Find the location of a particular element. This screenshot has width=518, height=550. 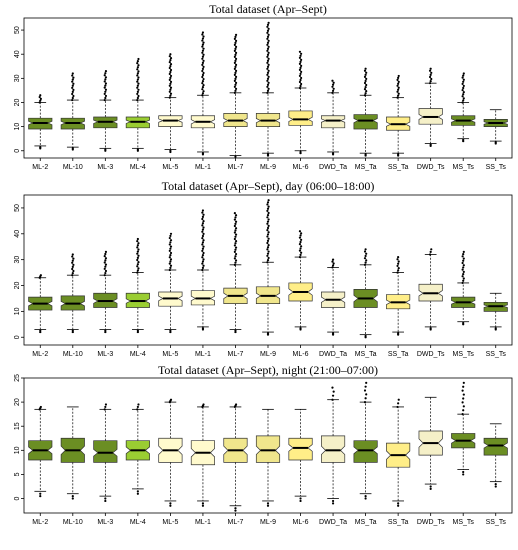

x-tick-label: ML-7 is located at coordinates (235, 522).